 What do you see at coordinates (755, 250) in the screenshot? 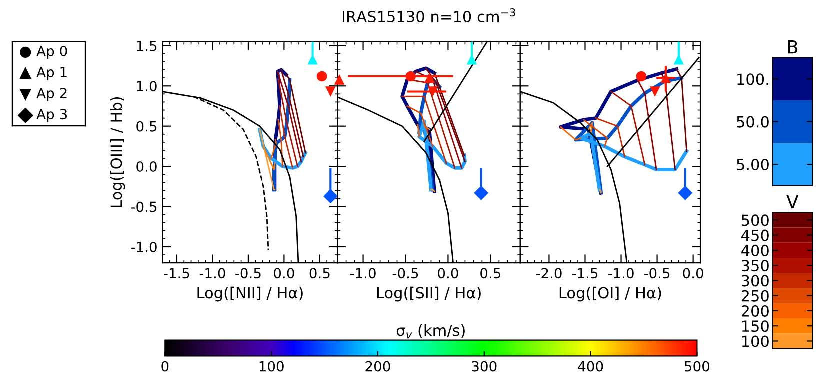
I see `y-tick-label: 400` at bounding box center [755, 250].